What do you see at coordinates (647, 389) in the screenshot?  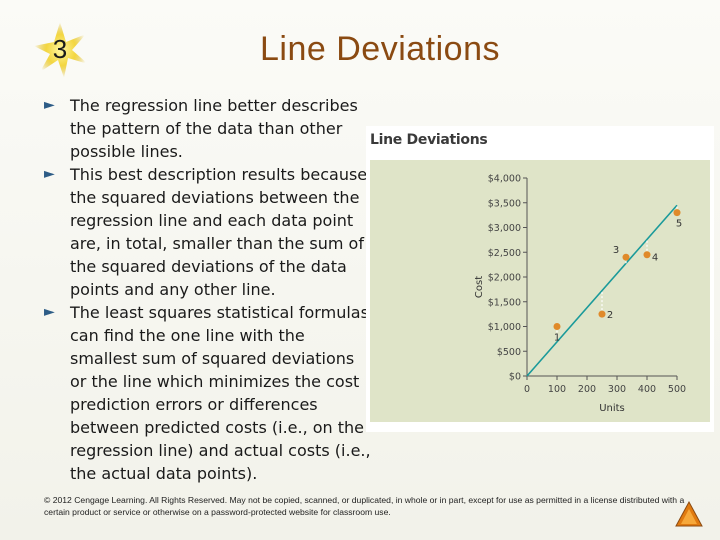 I see `x-tick-label: 400` at bounding box center [647, 389].